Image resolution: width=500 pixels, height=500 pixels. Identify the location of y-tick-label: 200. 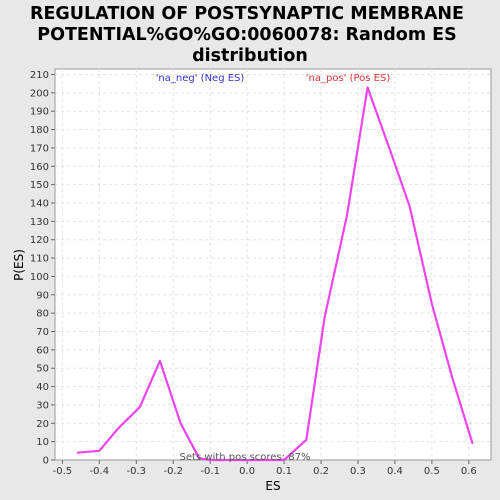
(39, 93).